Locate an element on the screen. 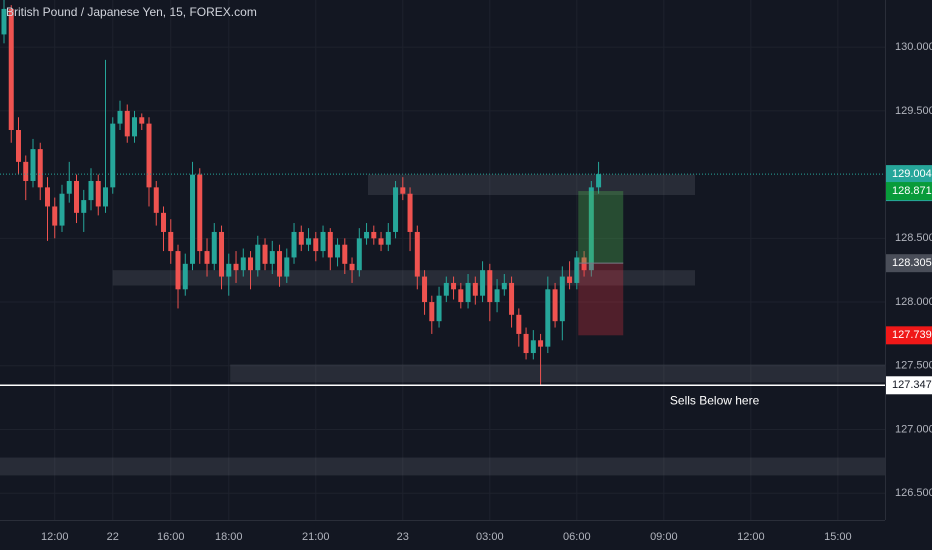 Image resolution: width=932 pixels, height=550 pixels. last-price-label-box is located at coordinates (909, 174).